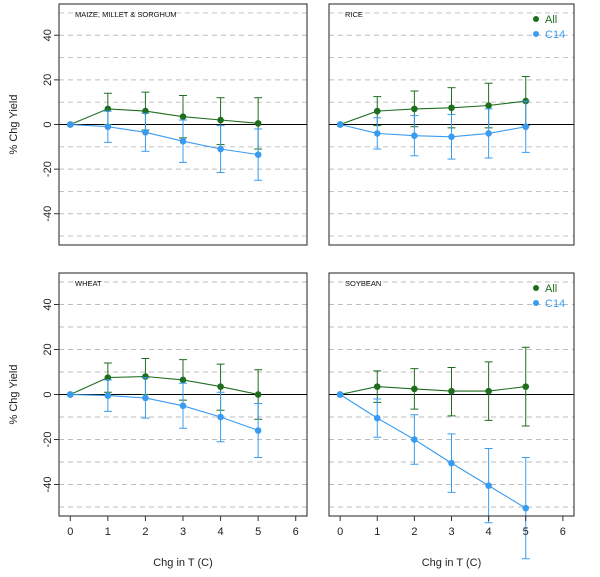 The width and height of the screenshot is (600, 577). What do you see at coordinates (88, 283) in the screenshot?
I see `panel-title: WHEAT` at bounding box center [88, 283].